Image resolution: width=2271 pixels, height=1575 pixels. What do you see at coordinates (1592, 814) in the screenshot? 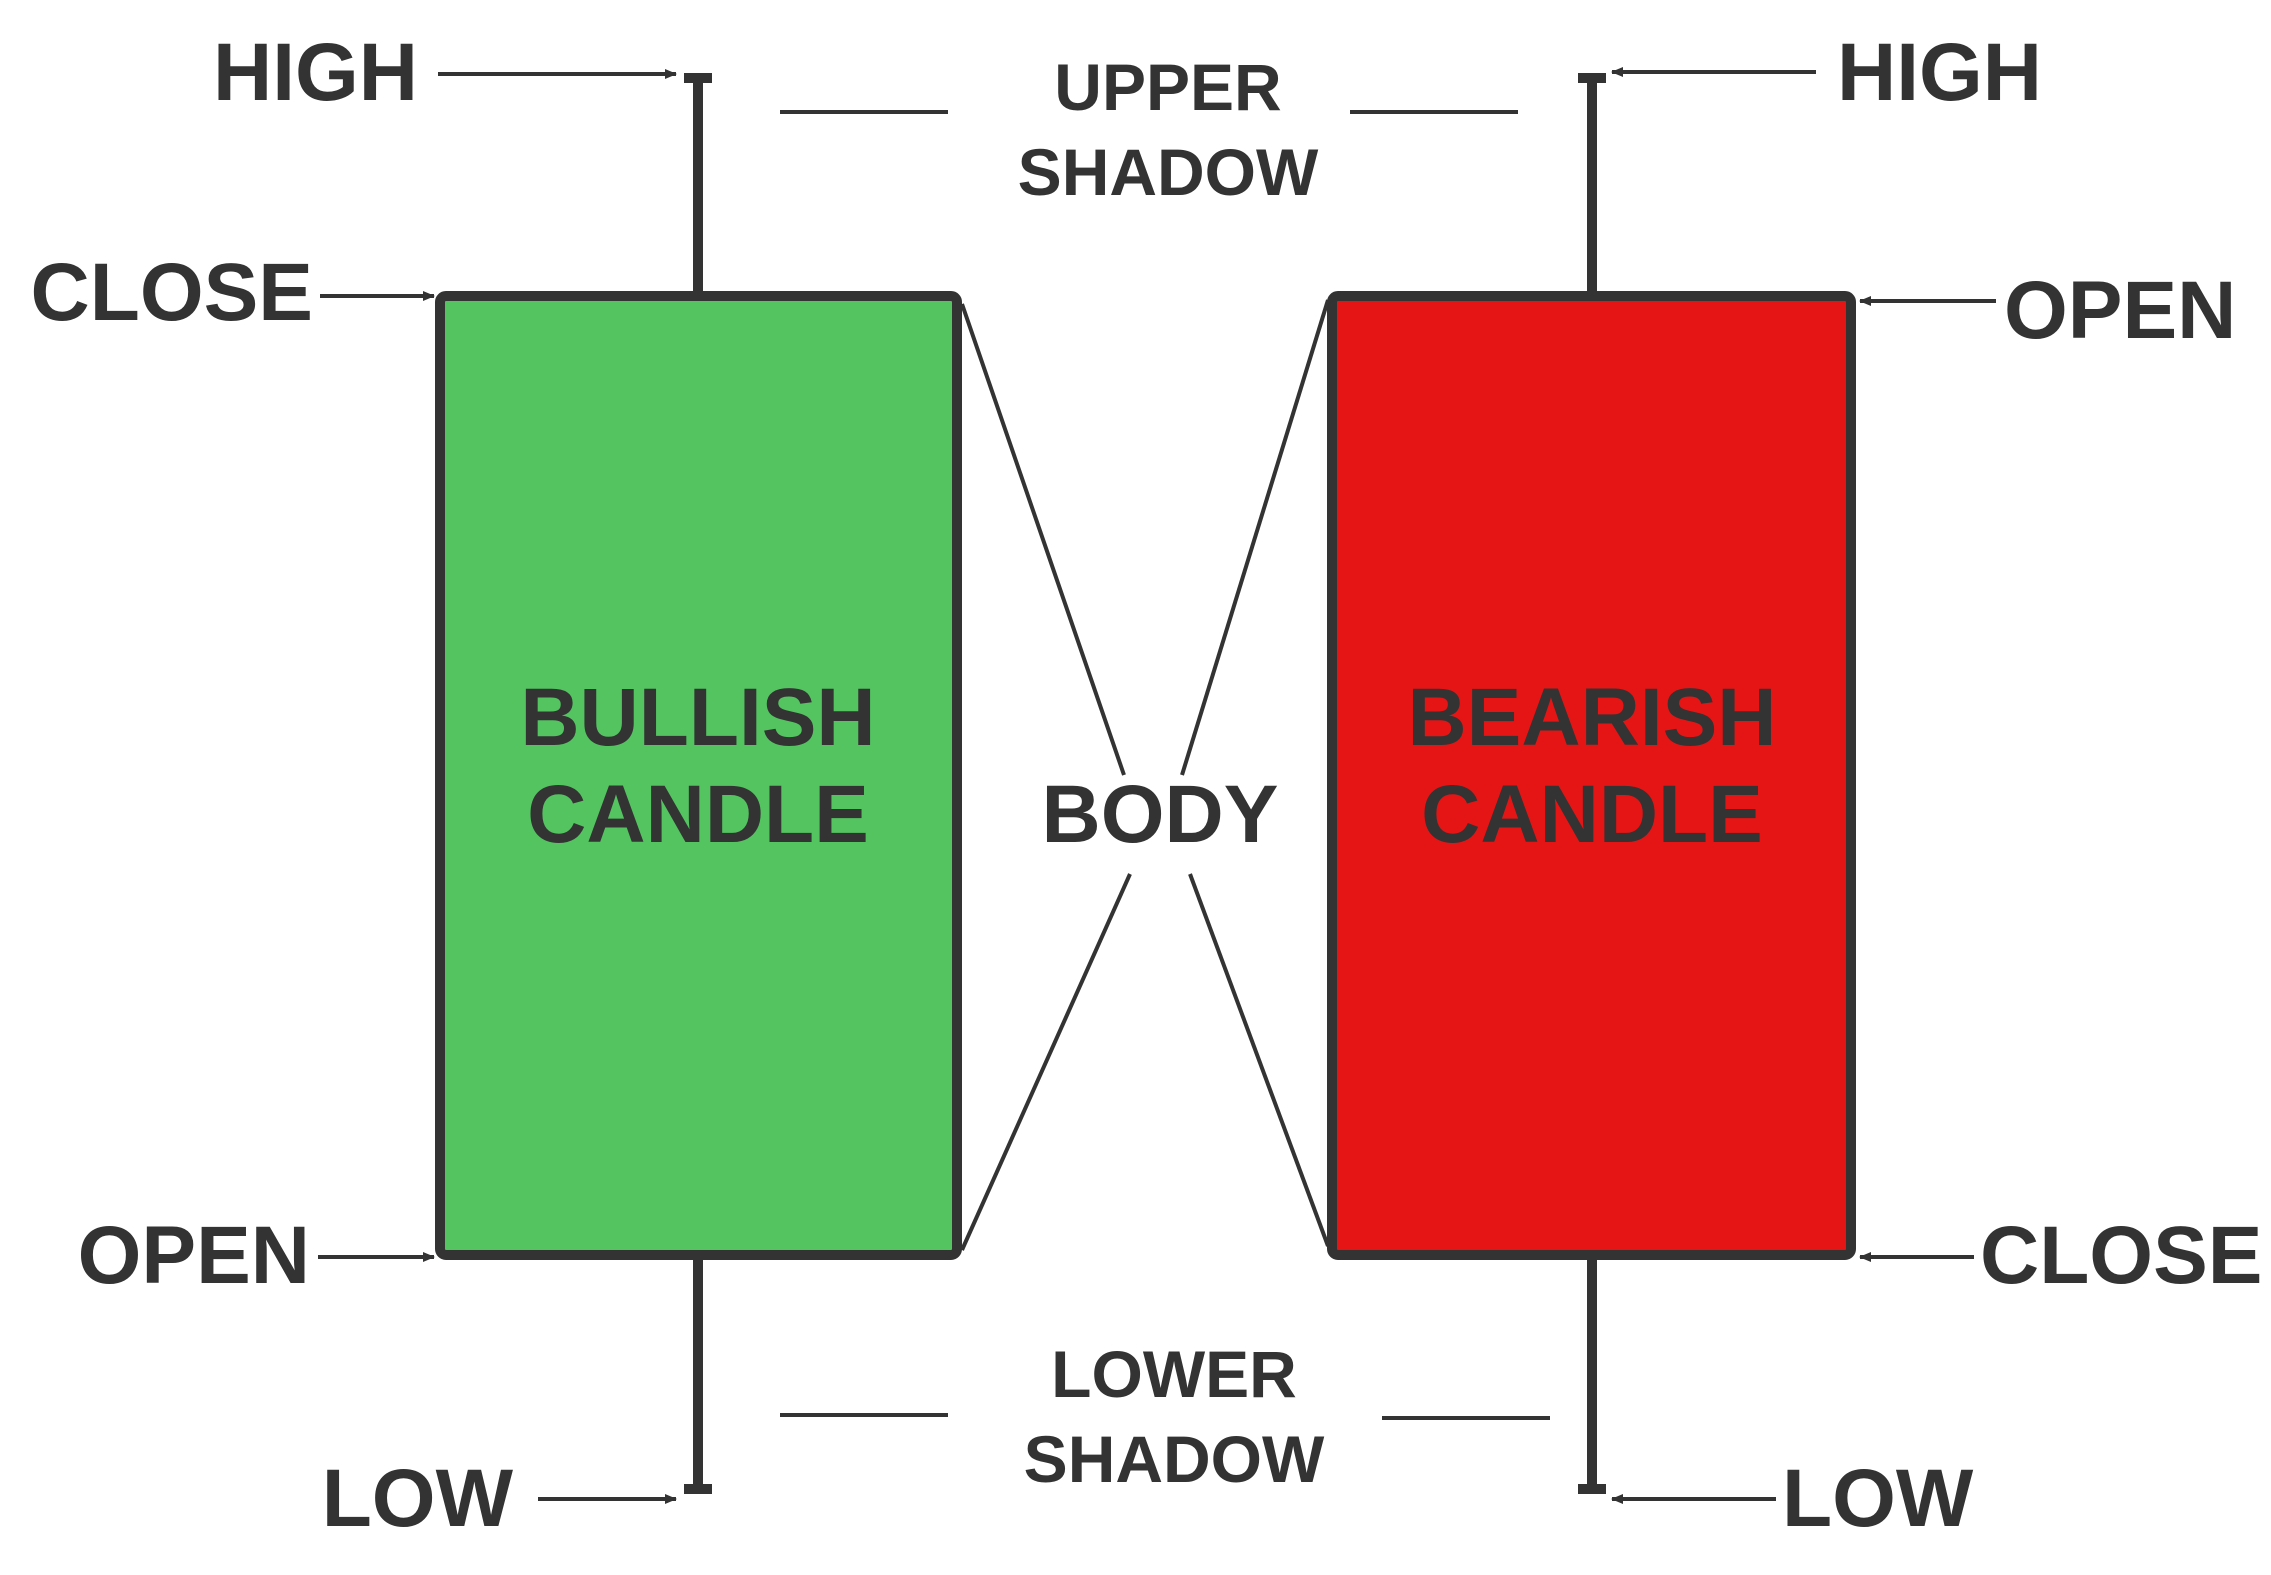
I see `bearish-title-line2: CANDLE` at bounding box center [1592, 814].